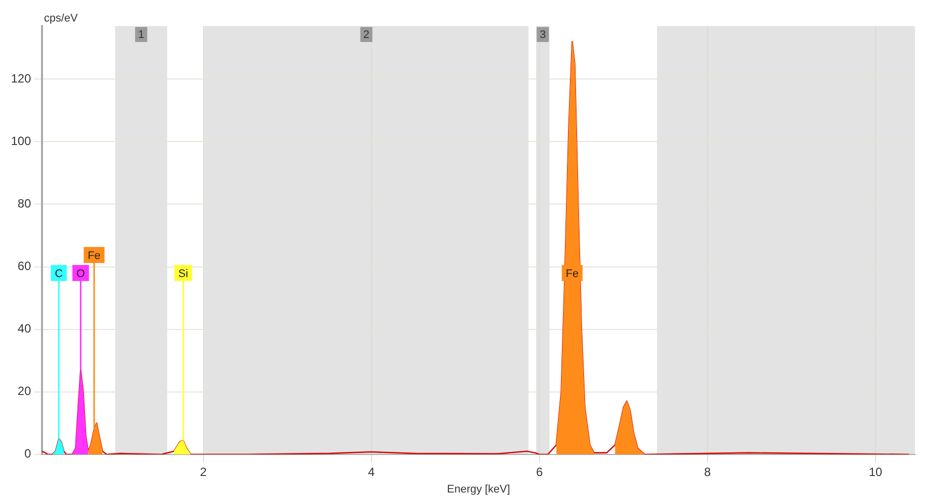  Describe the element at coordinates (25, 266) in the screenshot. I see `y-tick-label: 60` at that location.